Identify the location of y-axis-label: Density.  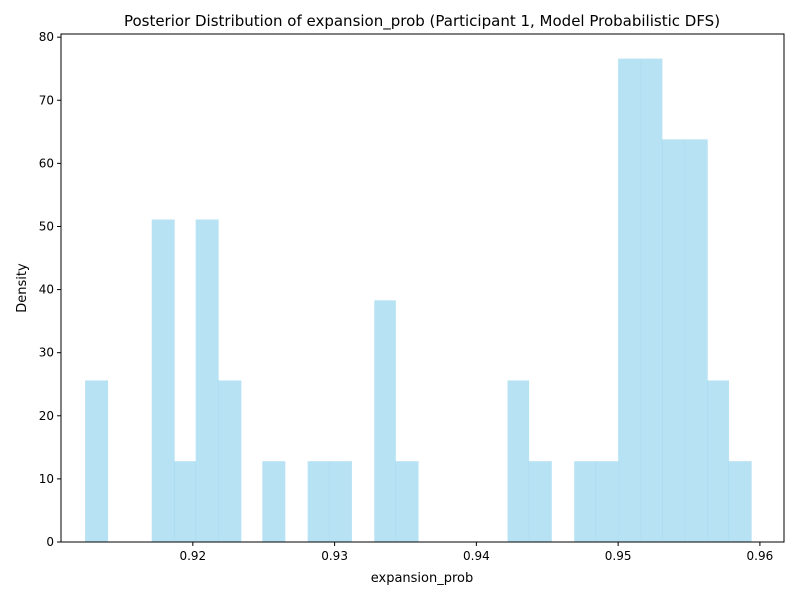
(22, 288).